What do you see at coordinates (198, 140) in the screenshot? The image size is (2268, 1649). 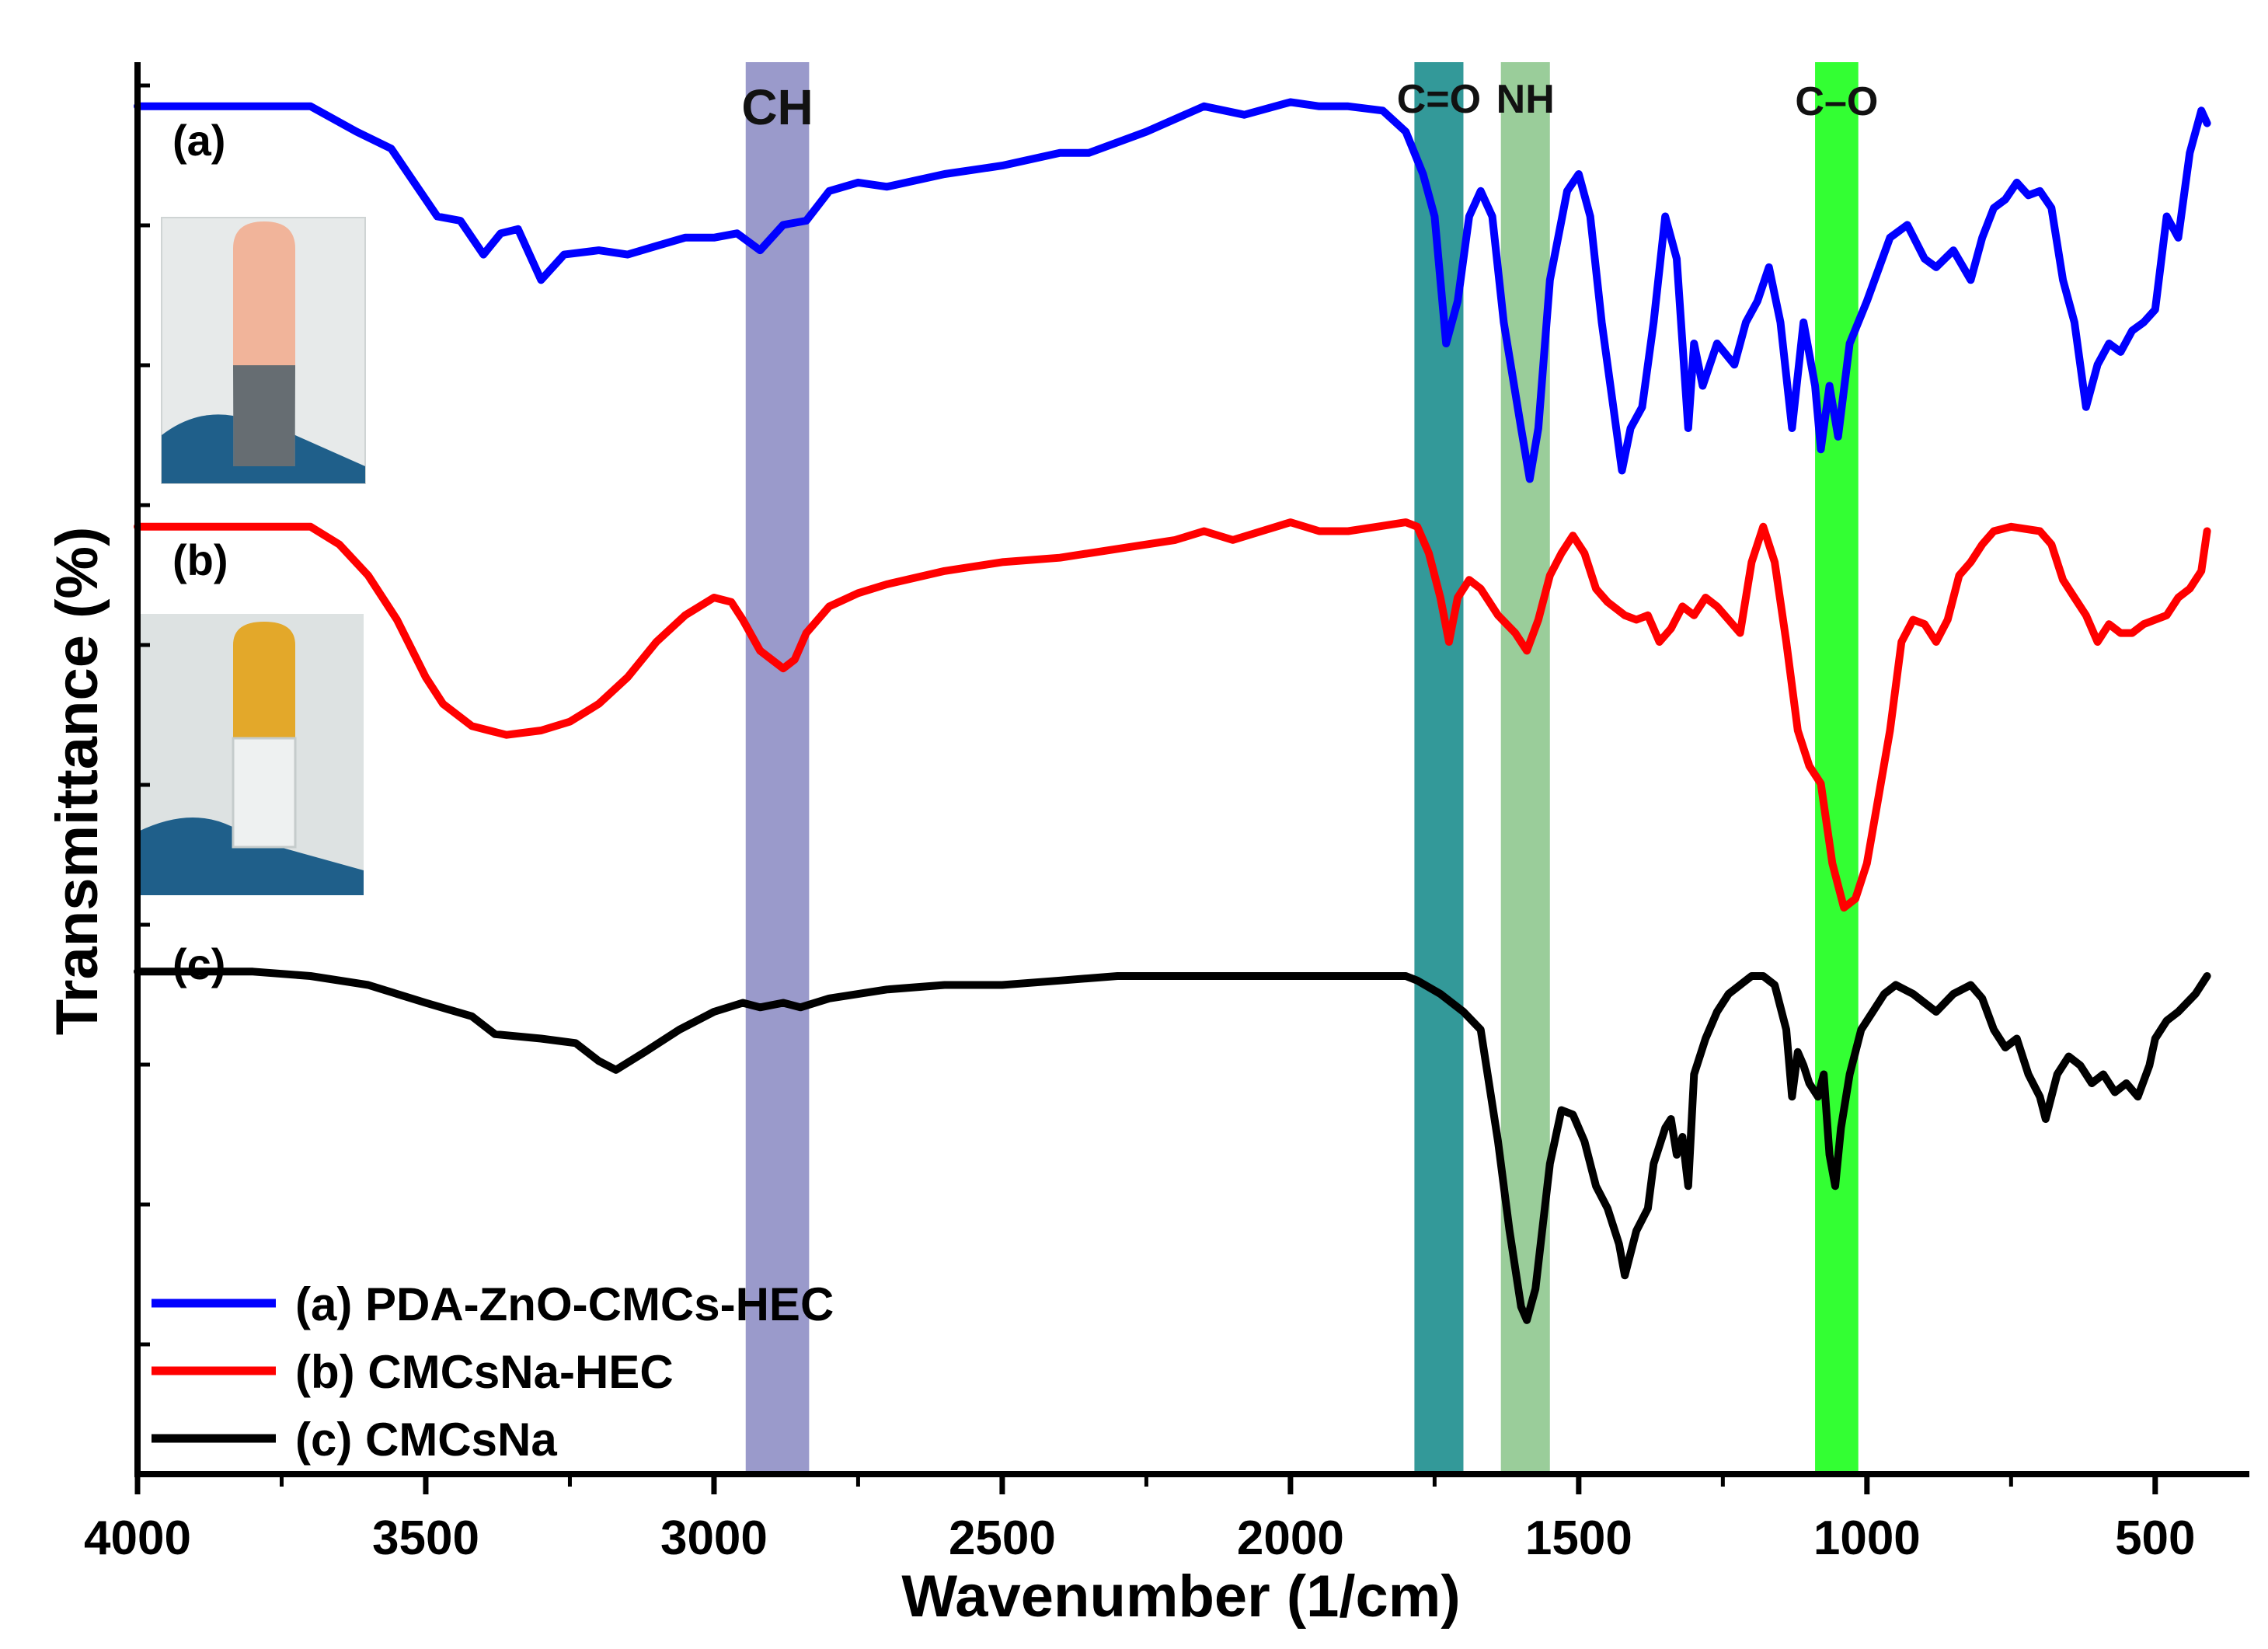 I see `series-label-a: (a)` at bounding box center [198, 140].